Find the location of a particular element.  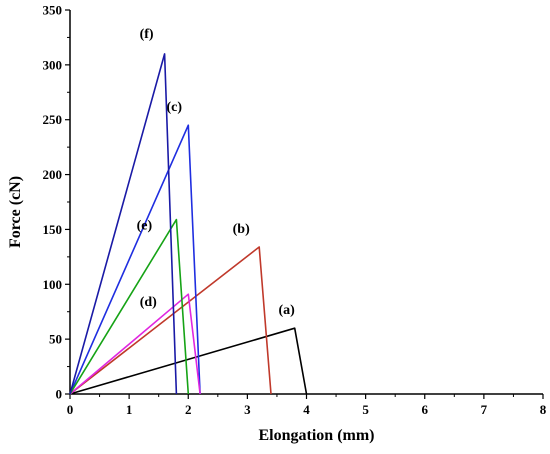

series-label-d: (d) is located at coordinates (148, 302).